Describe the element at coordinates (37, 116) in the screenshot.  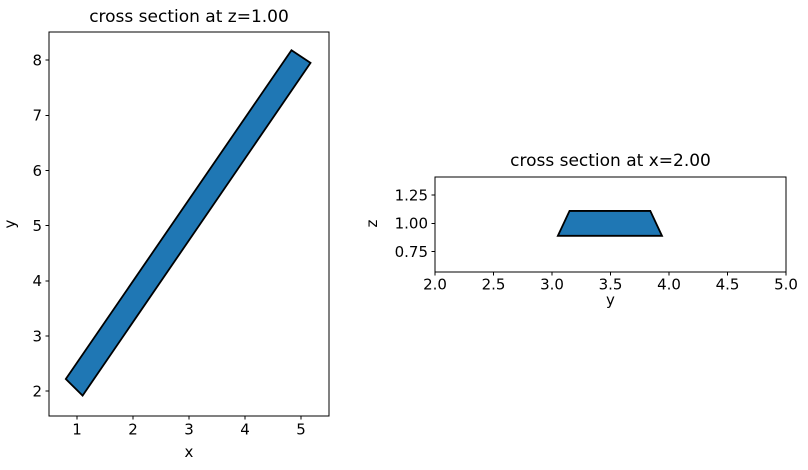
I see `y-tick-label: 7` at that location.